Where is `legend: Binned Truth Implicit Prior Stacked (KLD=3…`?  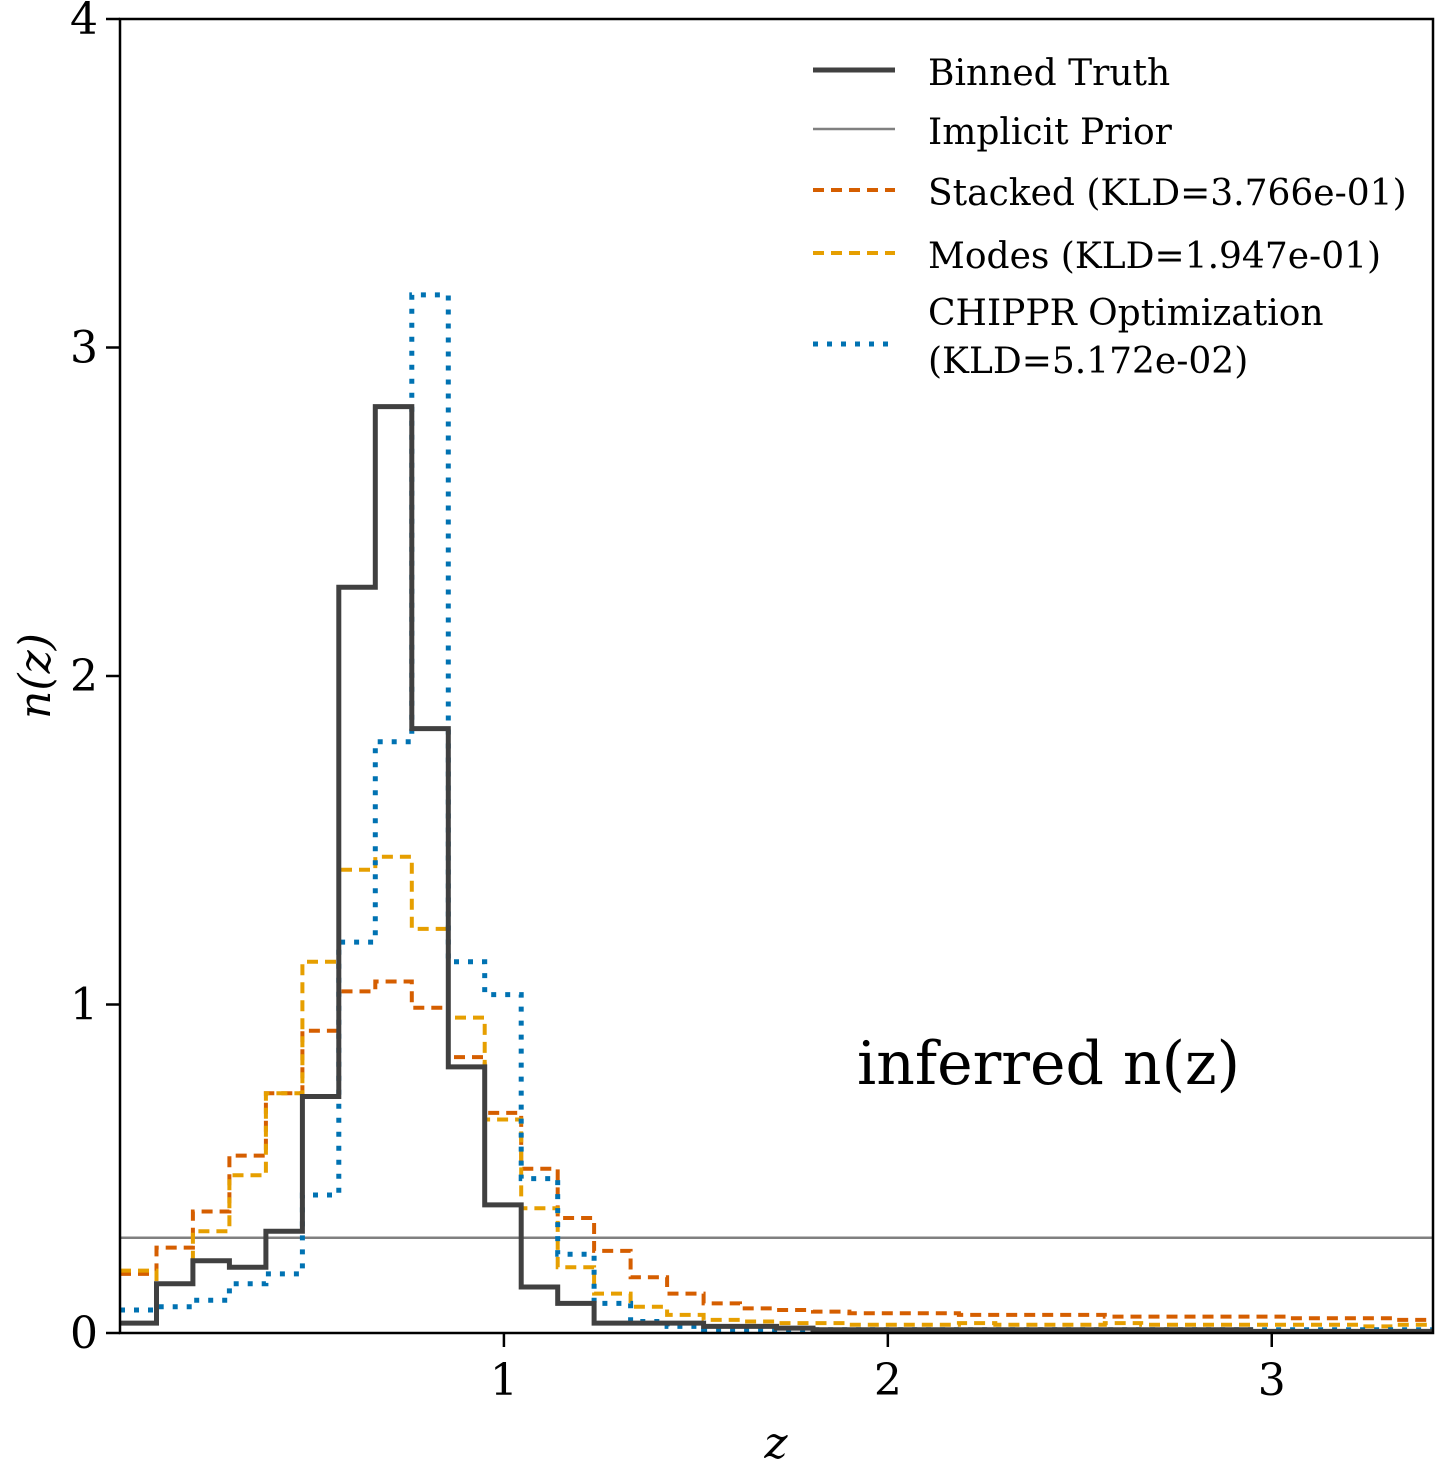
legend: Binned Truth Implicit Prior Stacked (KLD=3… is located at coordinates (1110, 217).